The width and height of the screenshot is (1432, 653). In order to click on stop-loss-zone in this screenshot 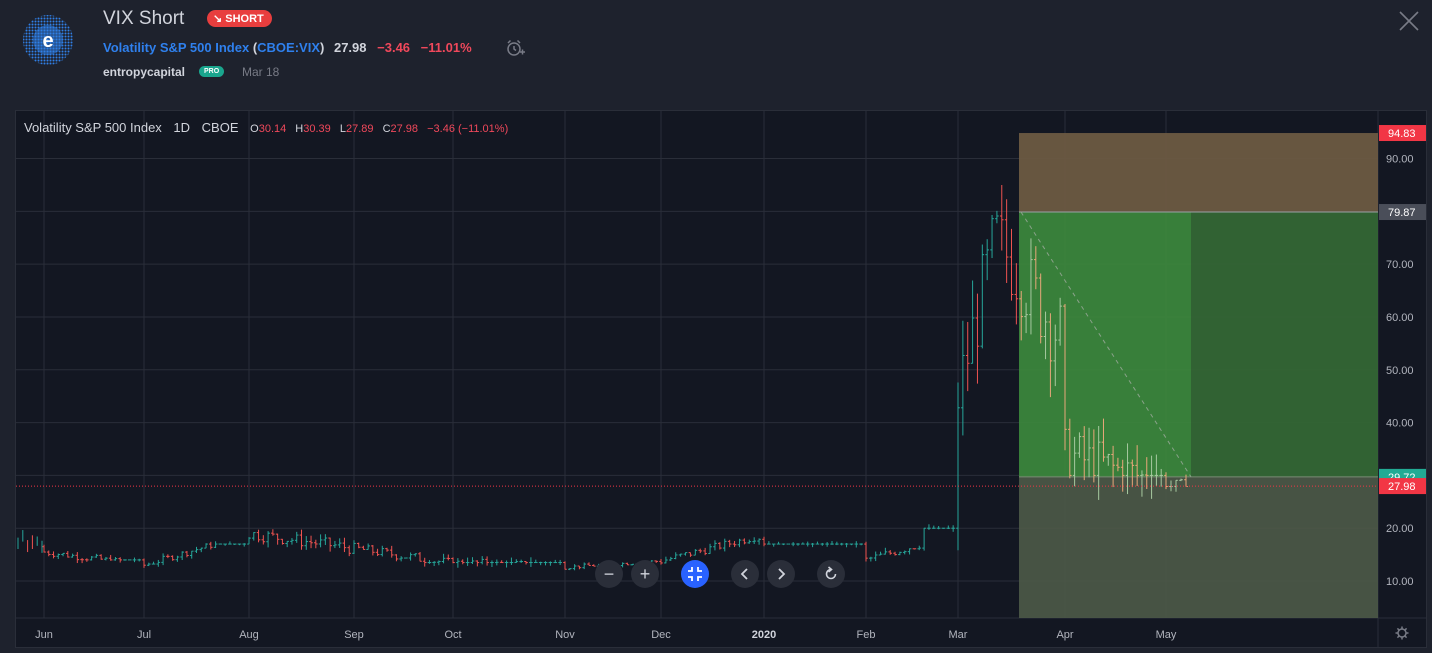, I will do `click(1198, 173)`.